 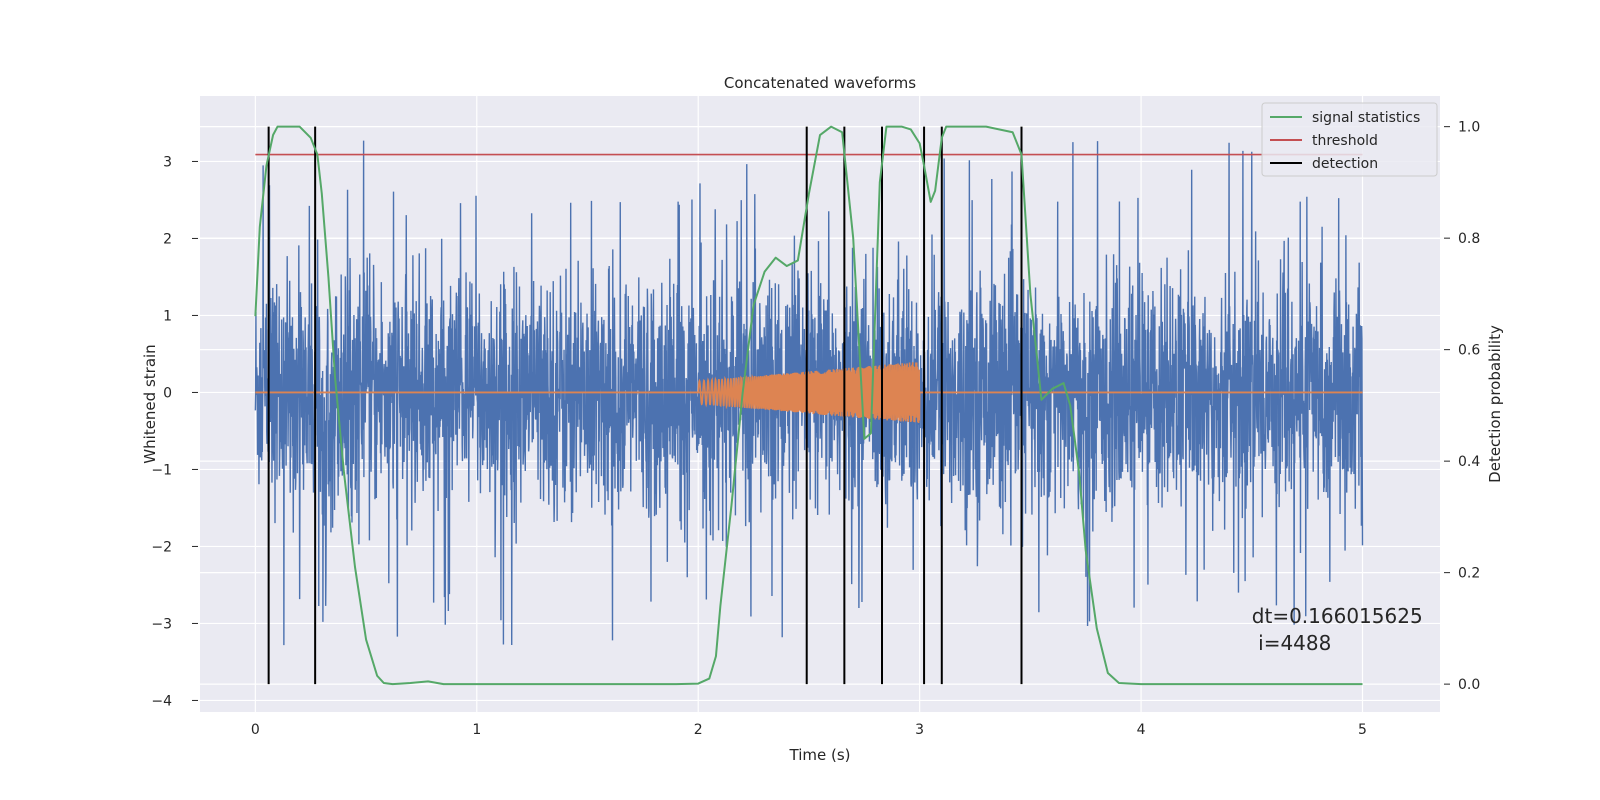 I want to click on legend-label-signal-statistics: signal statistics, so click(x=1366, y=118).